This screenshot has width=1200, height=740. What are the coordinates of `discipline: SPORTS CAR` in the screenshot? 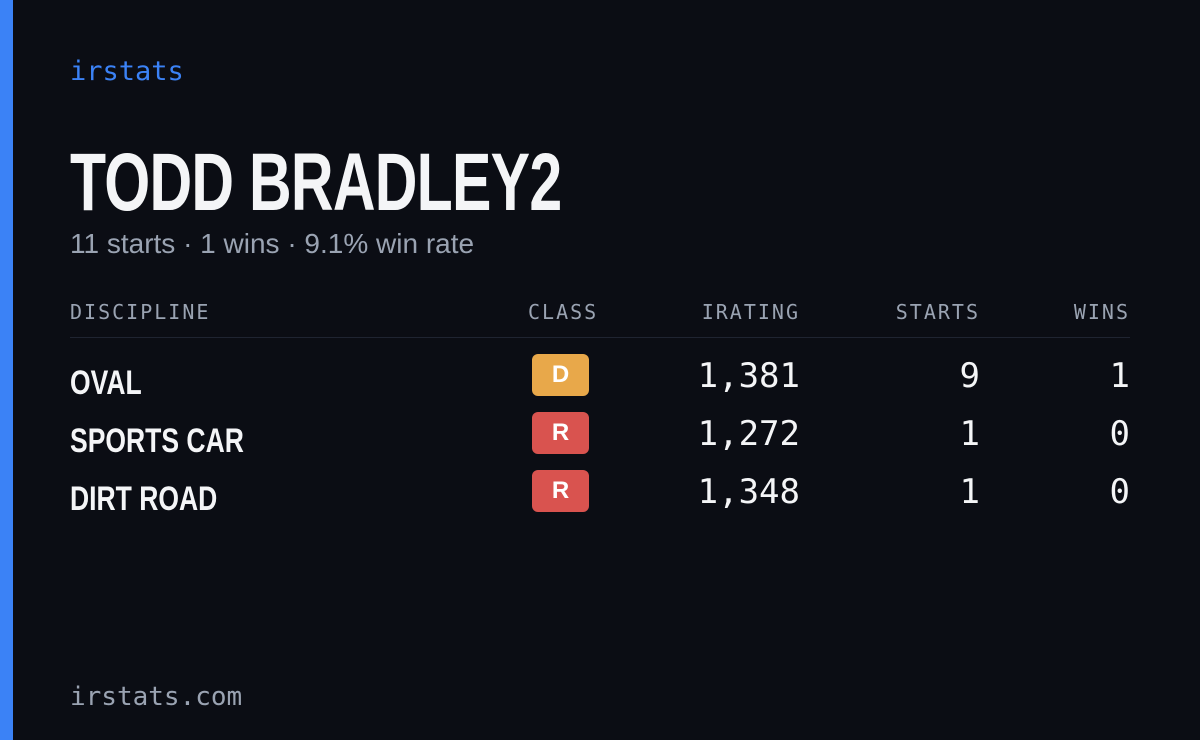 It's located at (157, 441).